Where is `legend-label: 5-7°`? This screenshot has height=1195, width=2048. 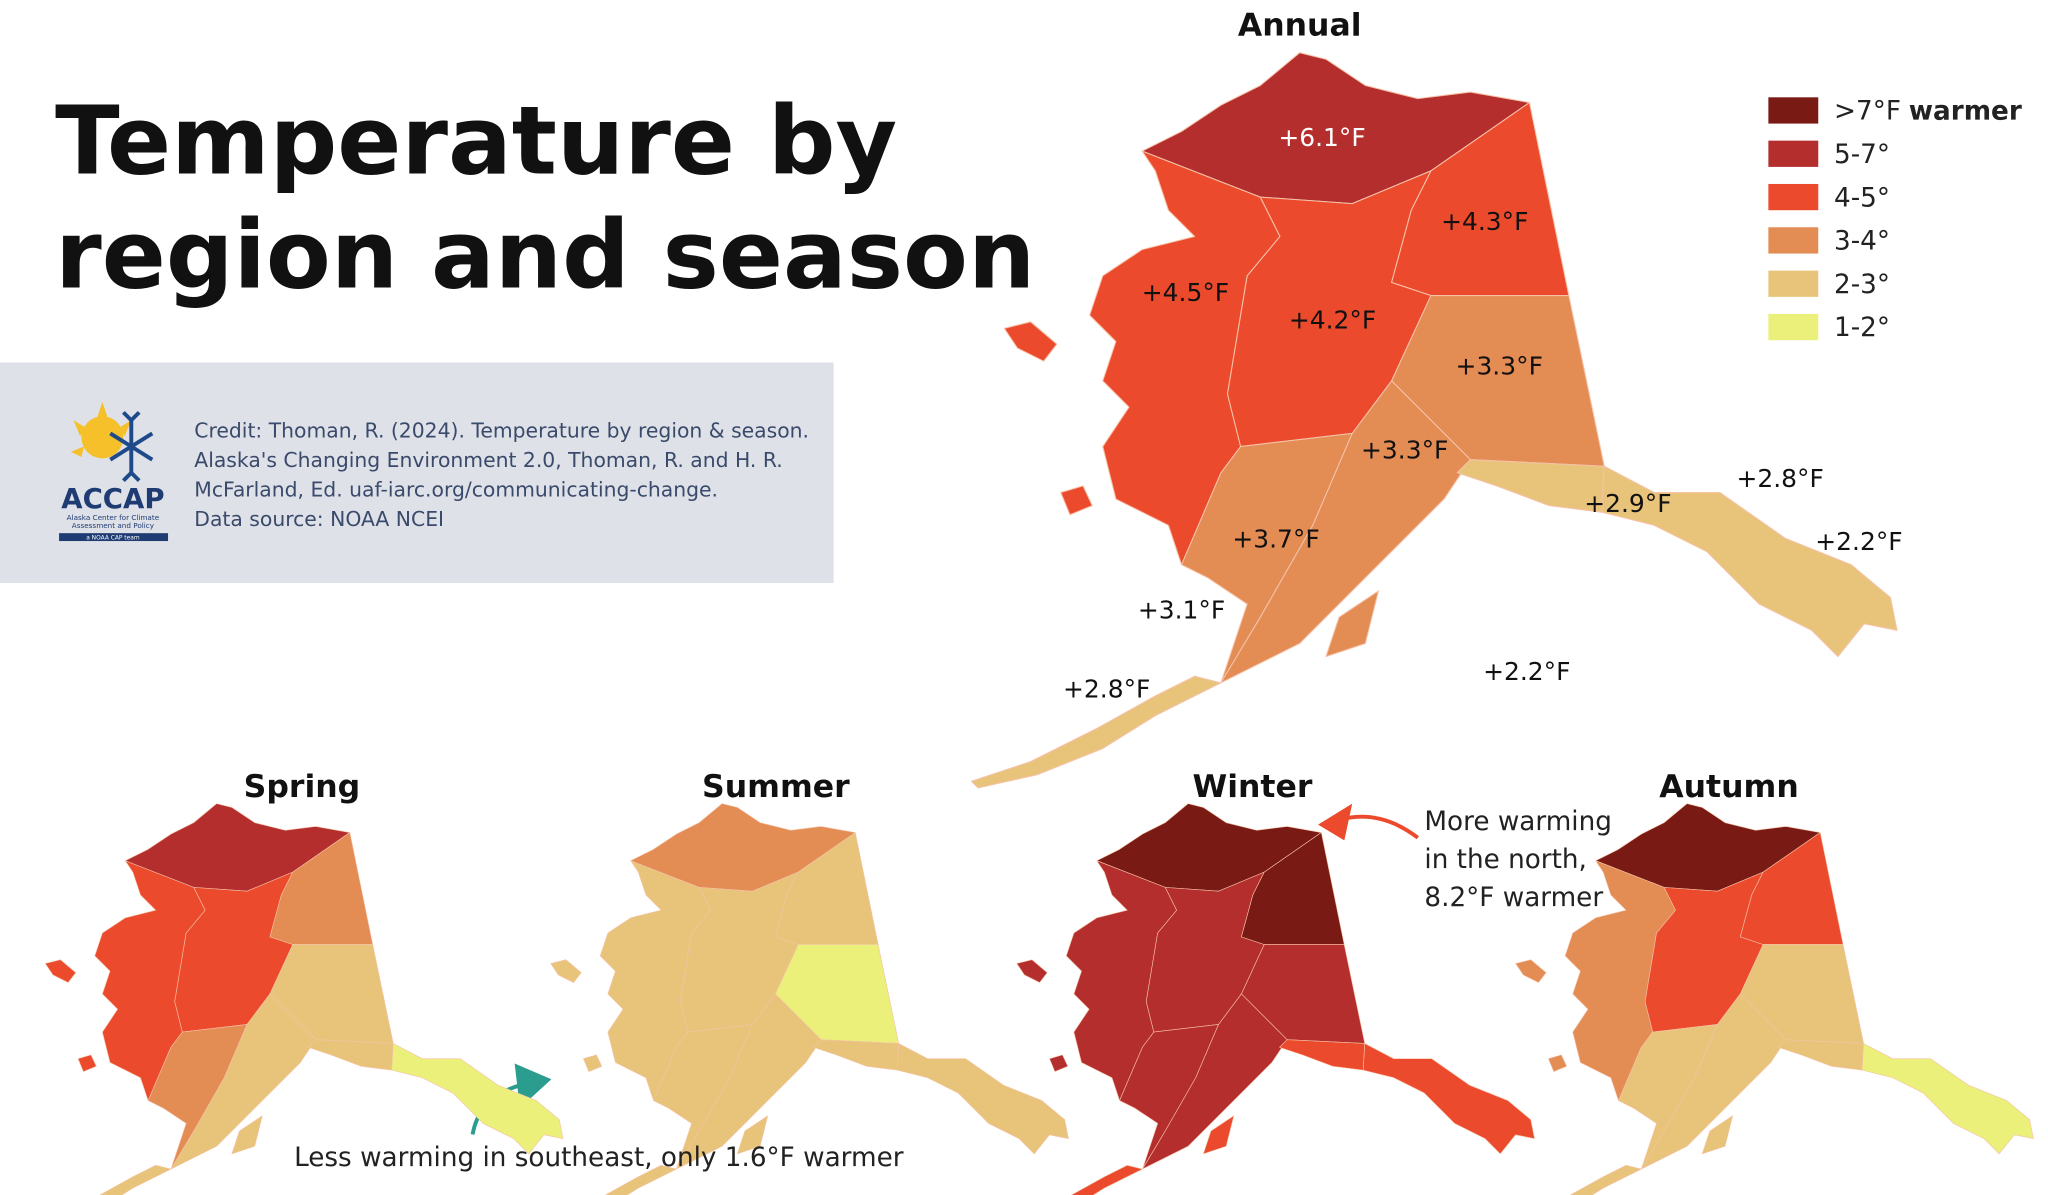 legend-label: 5-7° is located at coordinates (1862, 155).